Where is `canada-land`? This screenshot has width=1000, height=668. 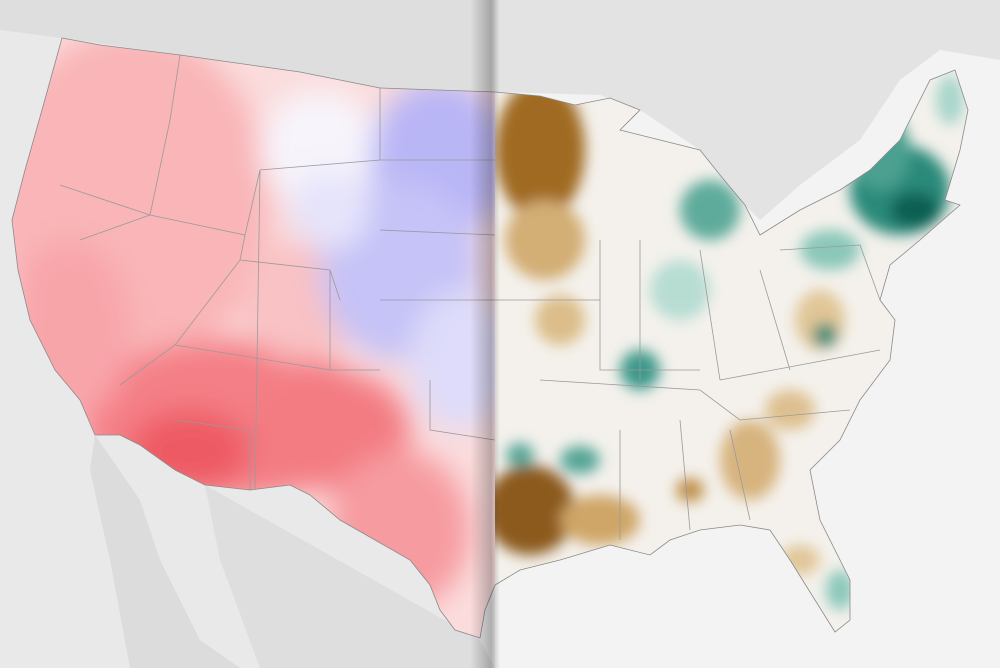 canada-land is located at coordinates (247, 46).